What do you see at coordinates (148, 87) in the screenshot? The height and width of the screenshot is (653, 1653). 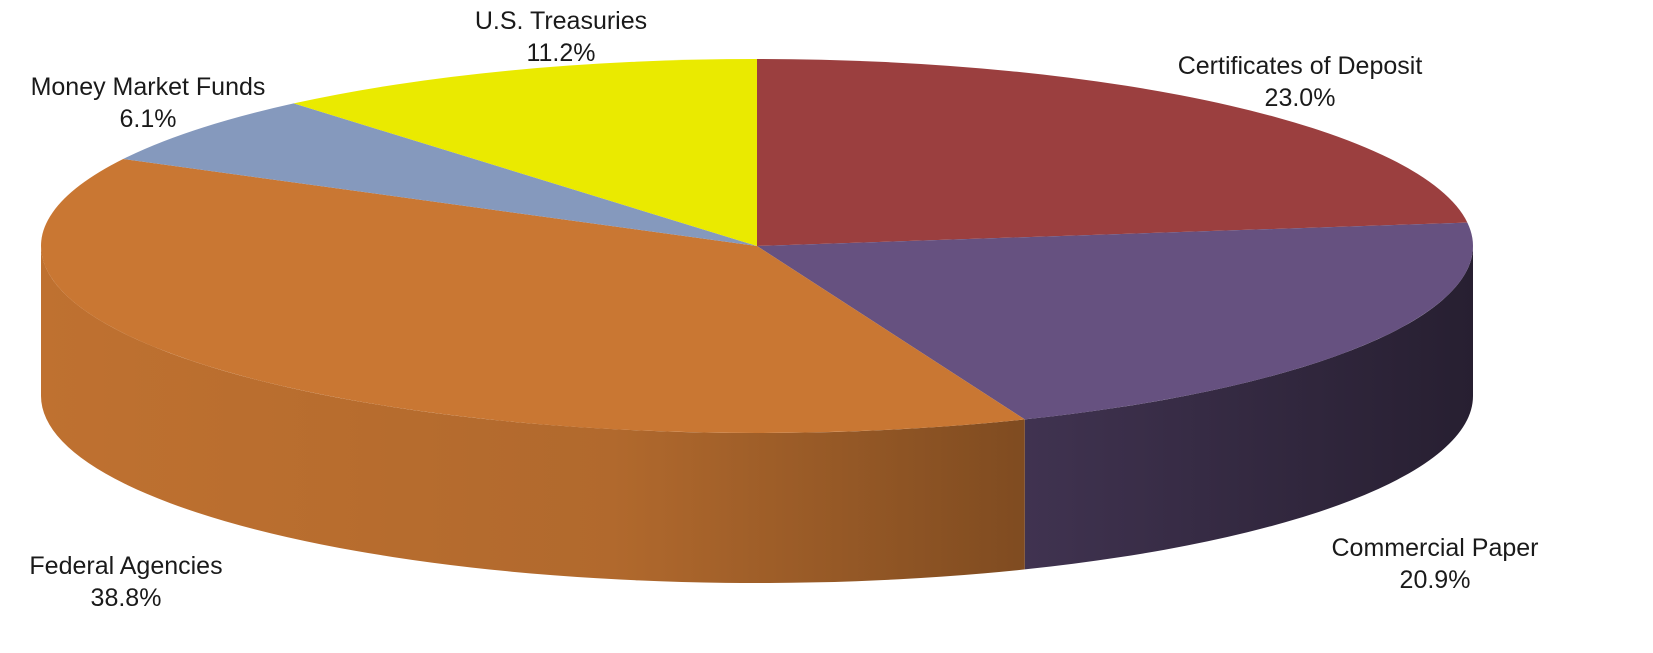 I see `label-money-market-funds: Money Market Funds` at bounding box center [148, 87].